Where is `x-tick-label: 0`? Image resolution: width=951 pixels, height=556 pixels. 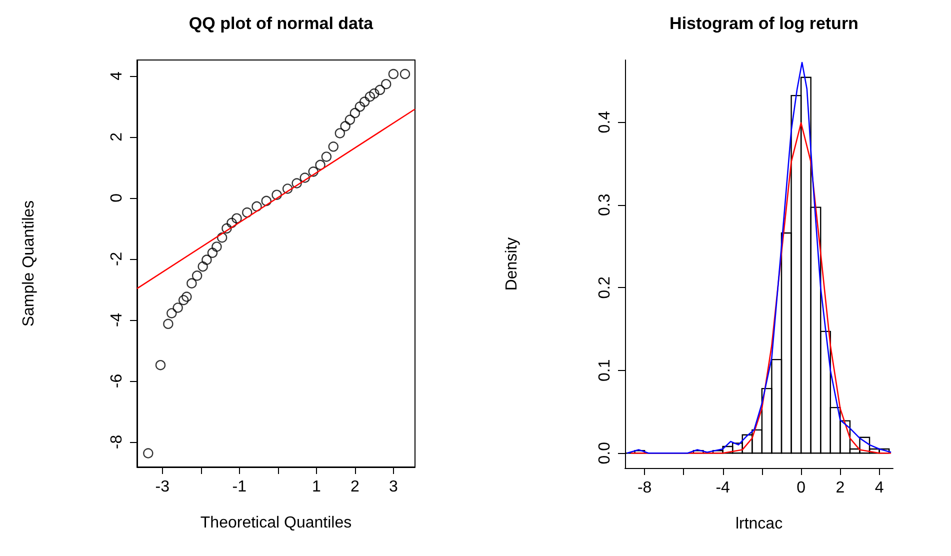
x-tick-label: 0 is located at coordinates (801, 488).